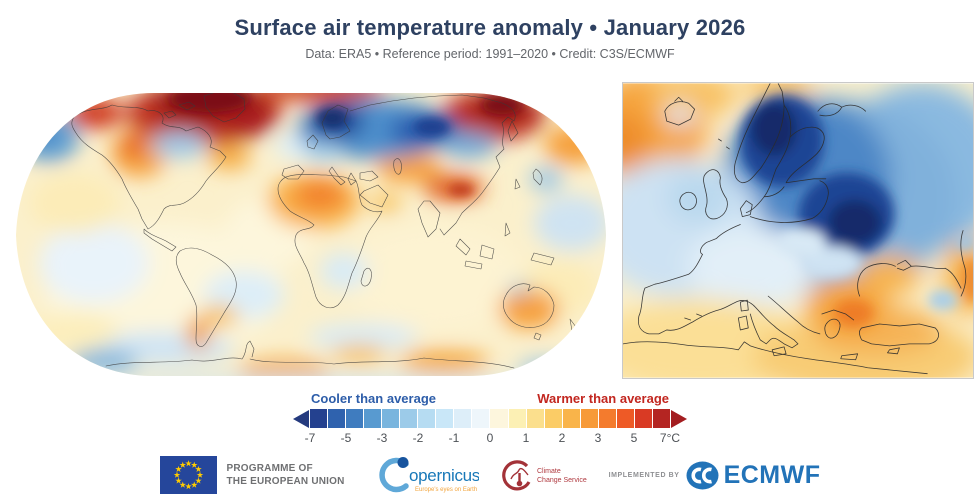  I want to click on colorbar-tick: -3, so click(382, 438).